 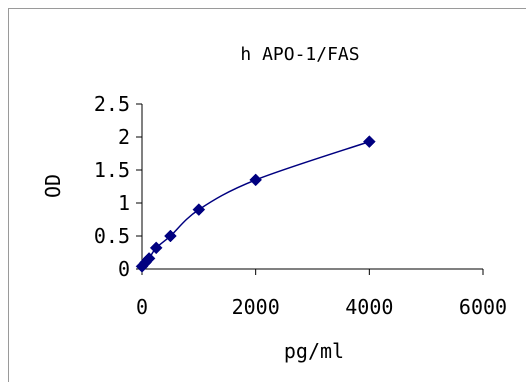 I want to click on x-axis: 0 2000 4000 6000, so click(x=321, y=293).